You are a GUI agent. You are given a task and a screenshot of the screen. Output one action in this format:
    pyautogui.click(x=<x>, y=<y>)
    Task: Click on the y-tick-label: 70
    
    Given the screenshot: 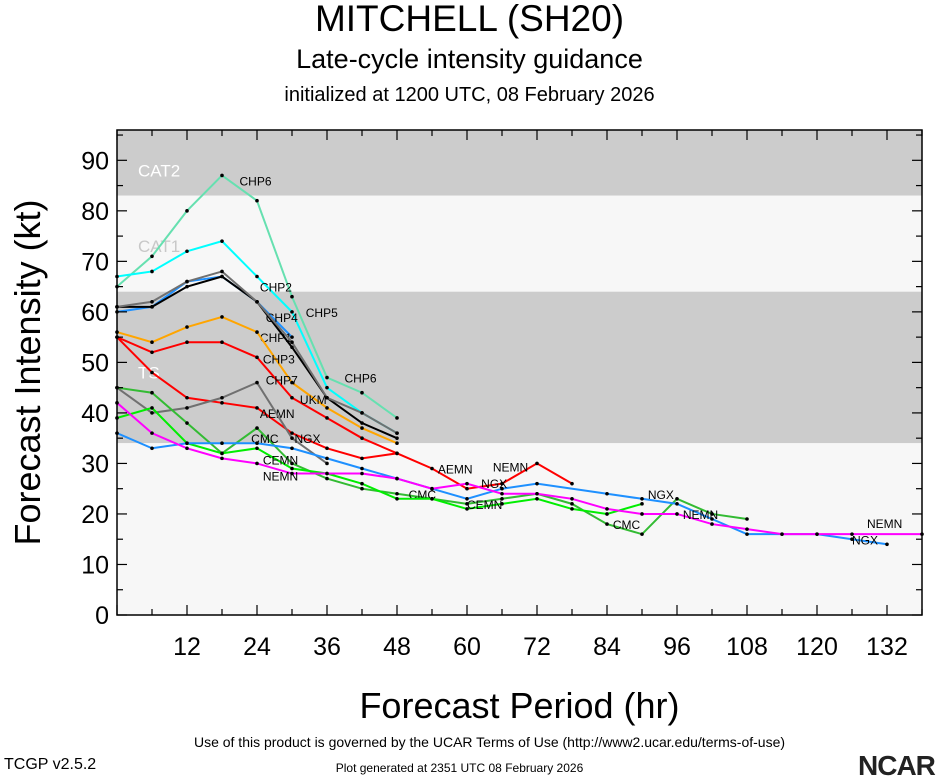 What is the action you would take?
    pyautogui.click(x=95, y=262)
    